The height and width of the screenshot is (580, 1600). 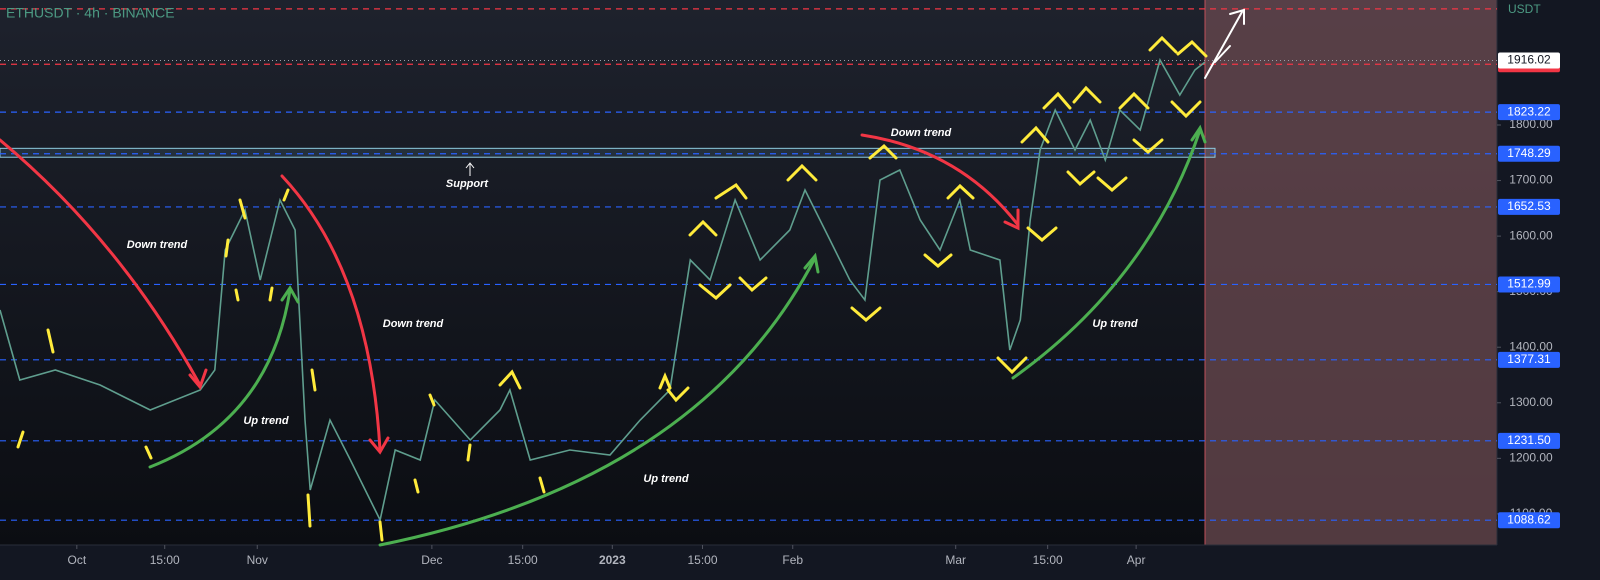 I want to click on symbol-title: ETHUSDT · 4h · BINANCE, so click(x=90, y=13).